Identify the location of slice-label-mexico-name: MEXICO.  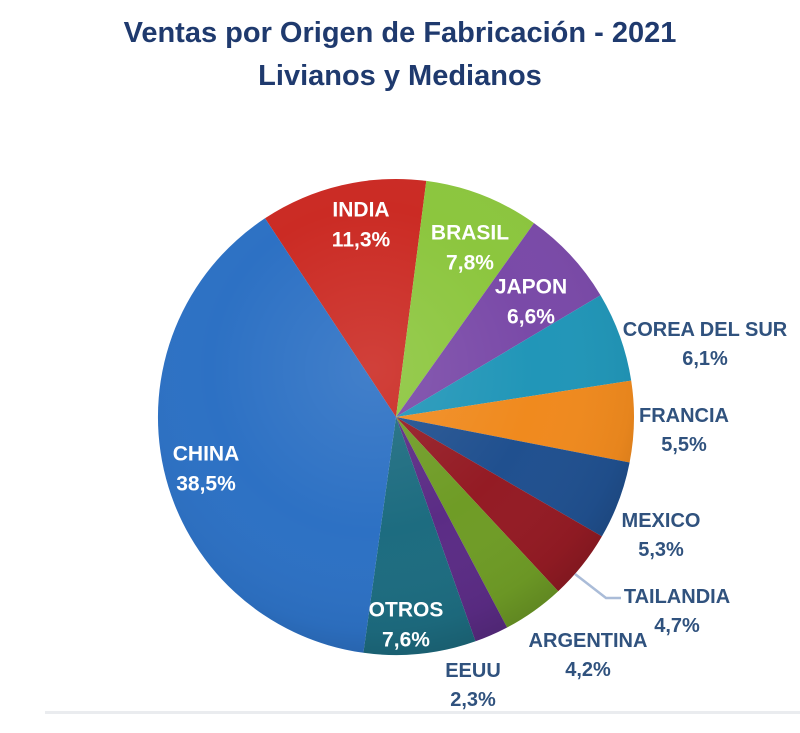
(661, 521).